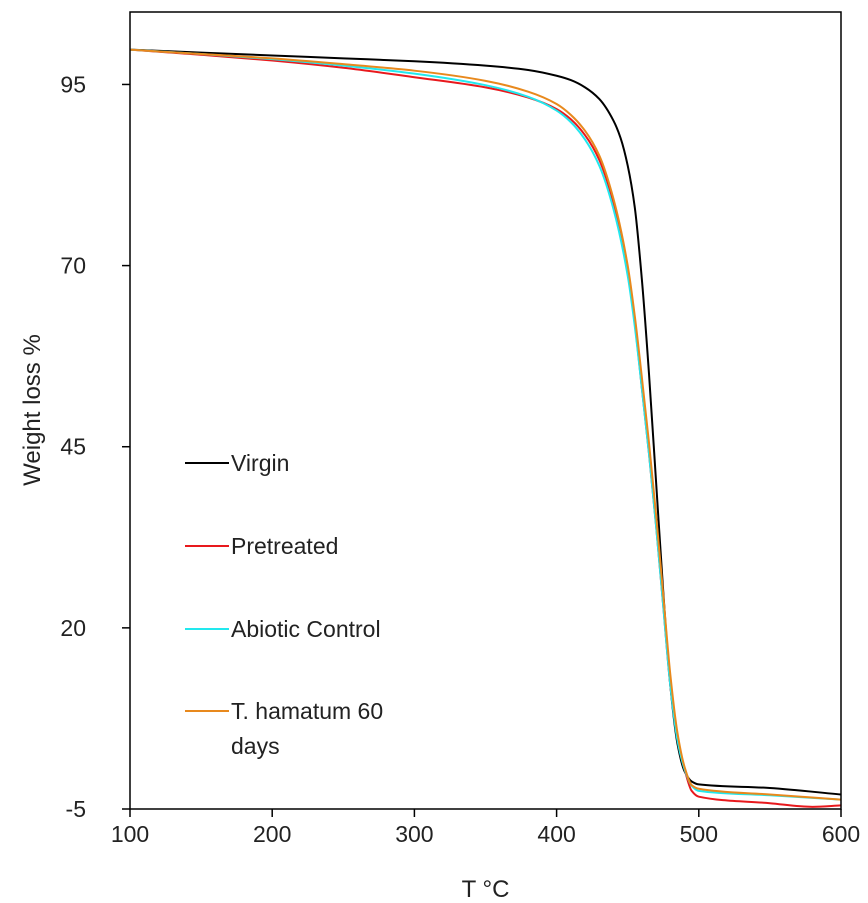  What do you see at coordinates (76, 809) in the screenshot?
I see `y-tick-label: -5` at bounding box center [76, 809].